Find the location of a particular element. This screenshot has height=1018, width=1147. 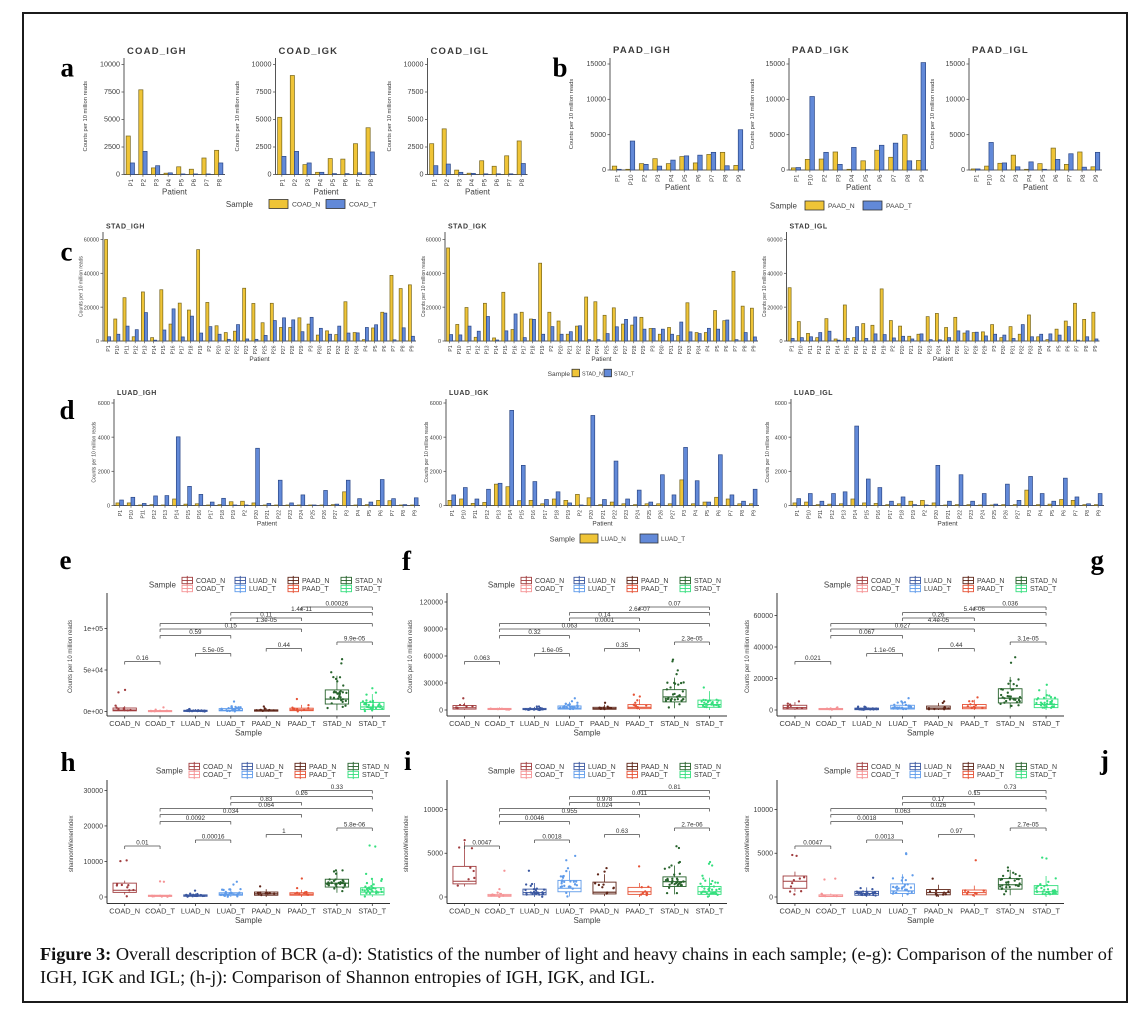

svg-text: STAD_IGK is located at coordinates (467, 227).